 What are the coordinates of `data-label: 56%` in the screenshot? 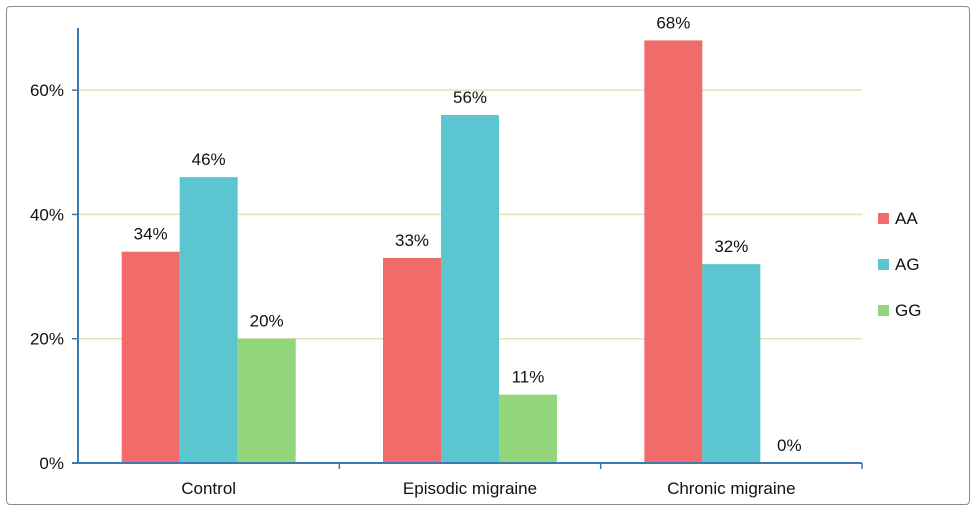 It's located at (470, 97).